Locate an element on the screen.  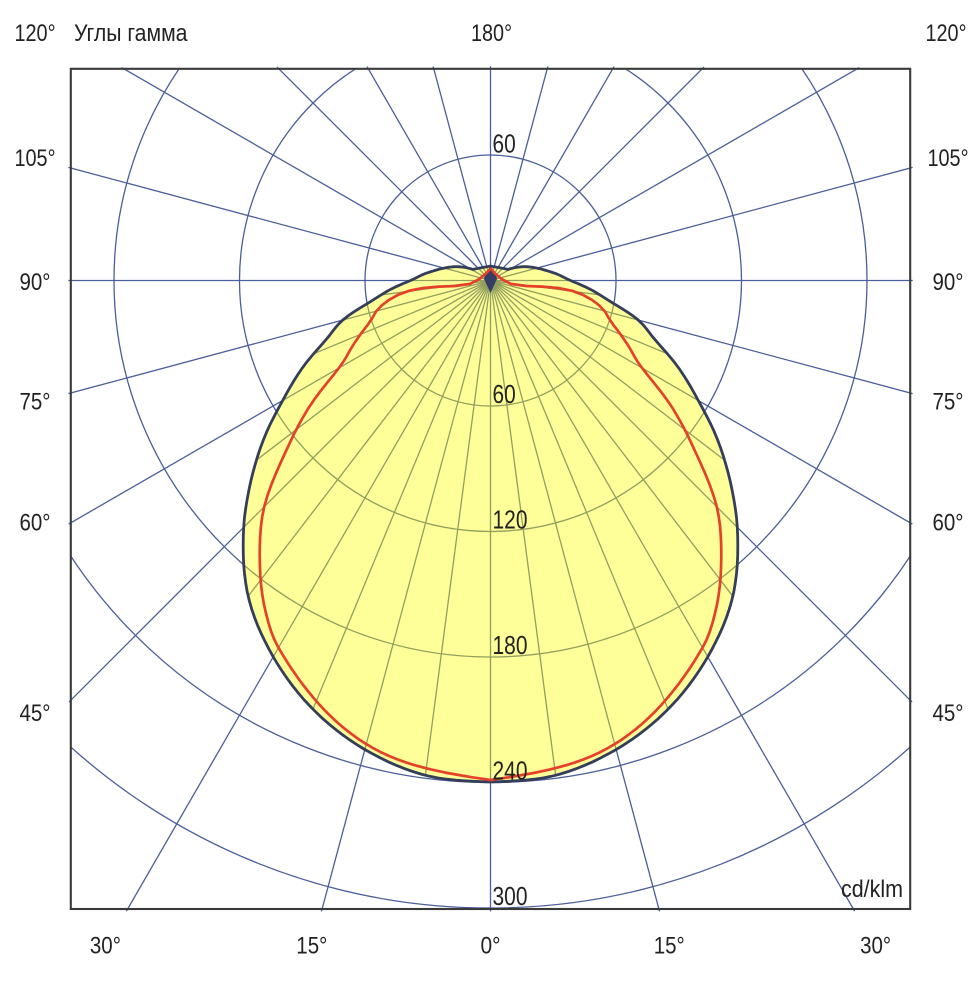
svg-text: 180 is located at coordinates (510, 645).